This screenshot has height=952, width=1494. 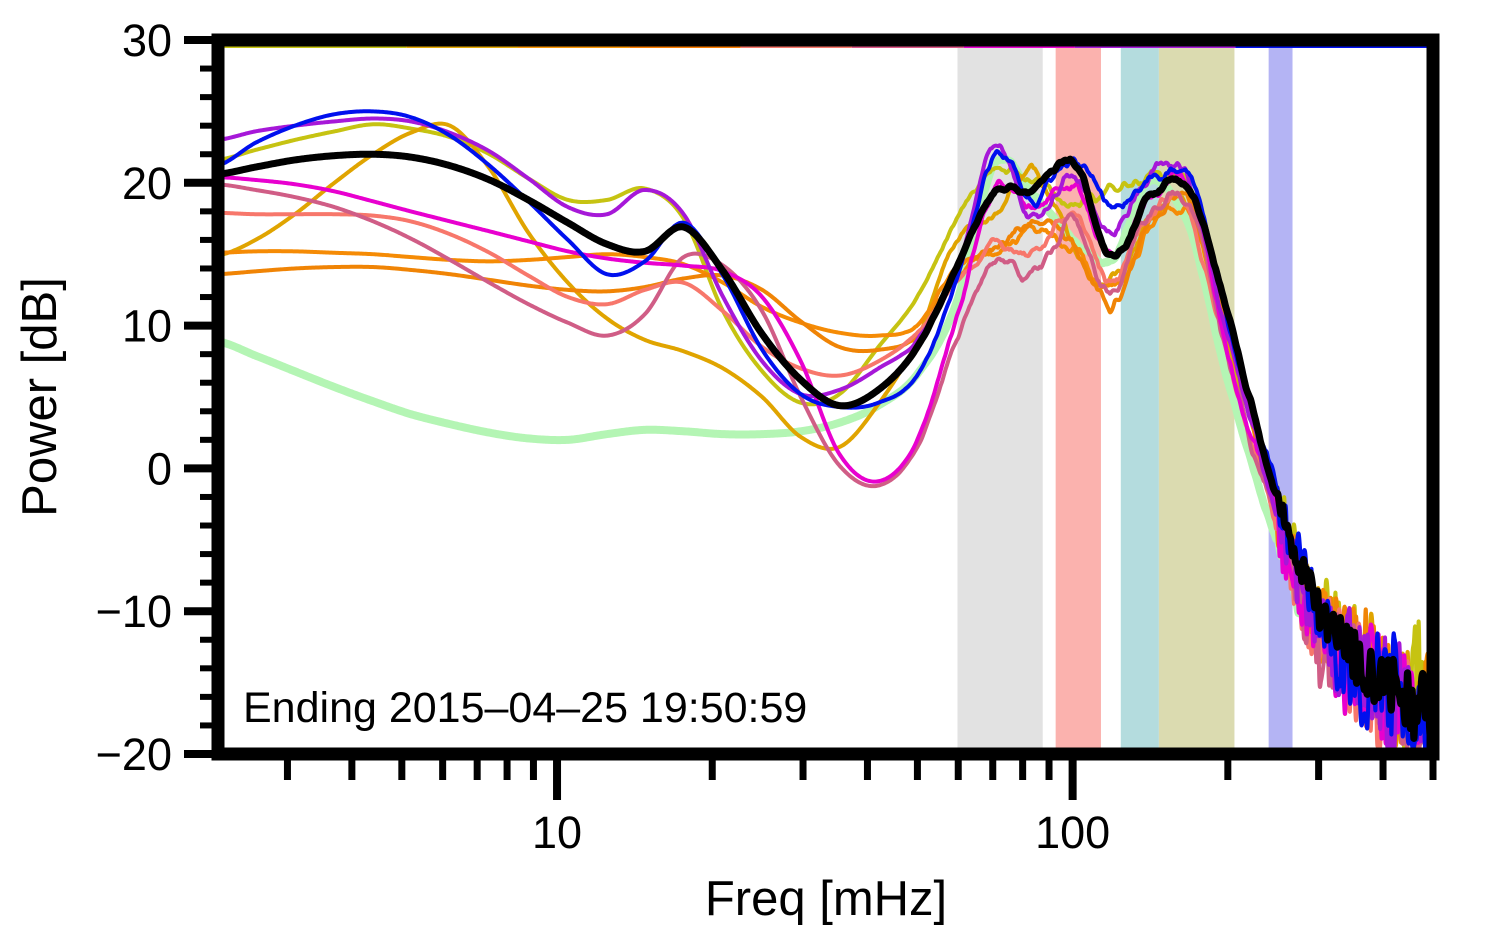 I want to click on timestamp-annotation: Ending 2015‒04‒25 19:50:59, so click(x=525, y=708).